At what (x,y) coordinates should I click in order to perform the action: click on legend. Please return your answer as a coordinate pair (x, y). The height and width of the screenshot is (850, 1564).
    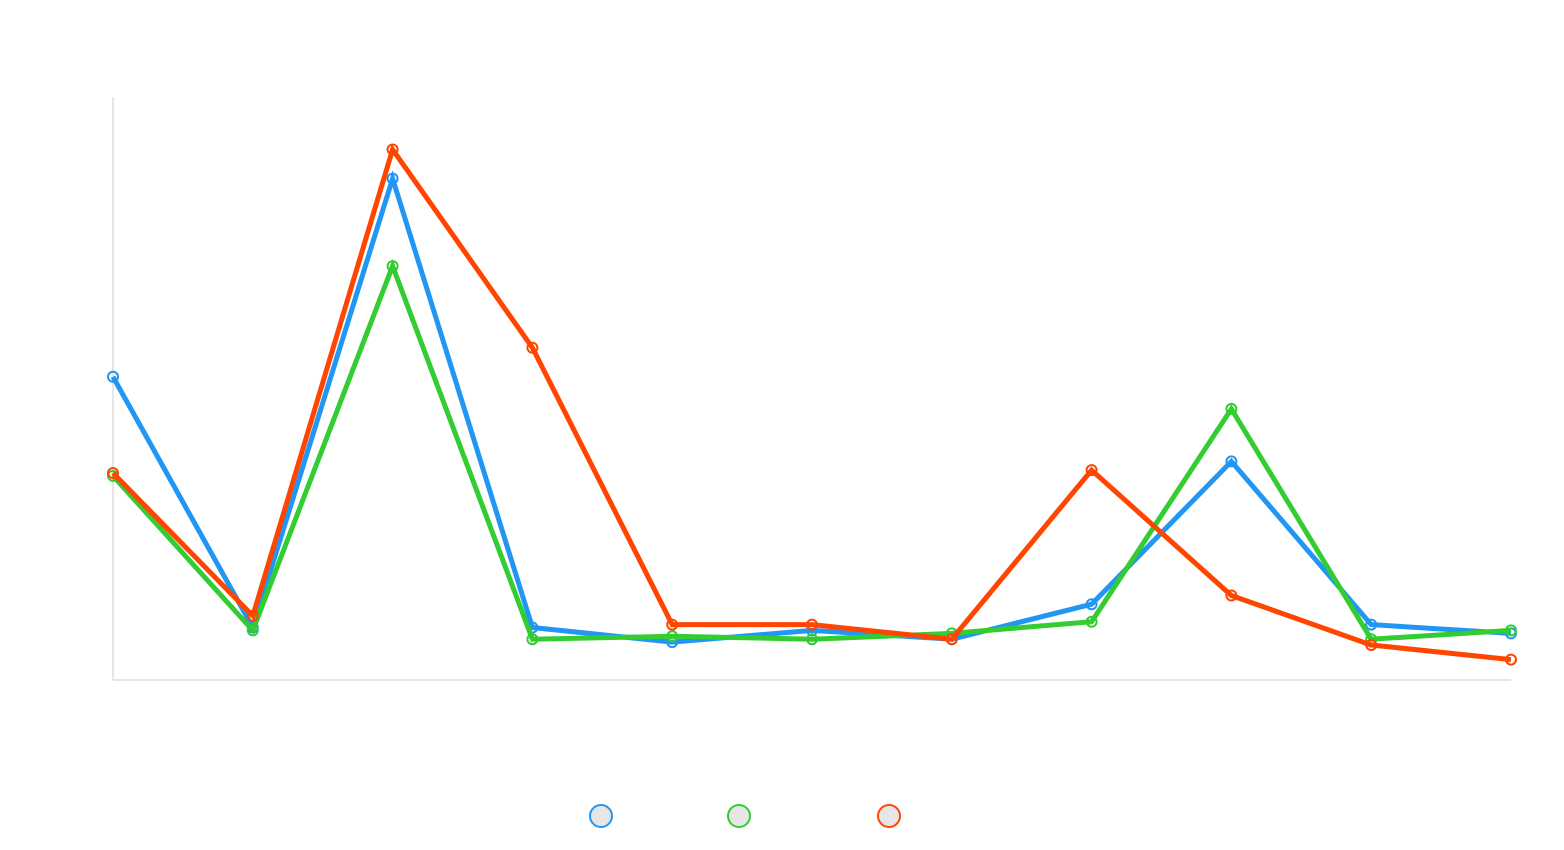
    Looking at the image, I should click on (745, 816).